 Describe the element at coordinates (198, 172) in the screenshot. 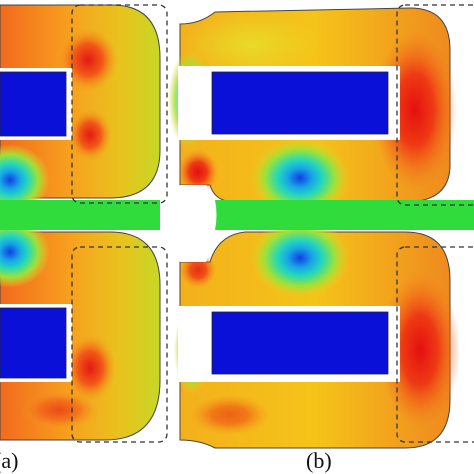

I see `panel-b-hot-left-top` at that location.